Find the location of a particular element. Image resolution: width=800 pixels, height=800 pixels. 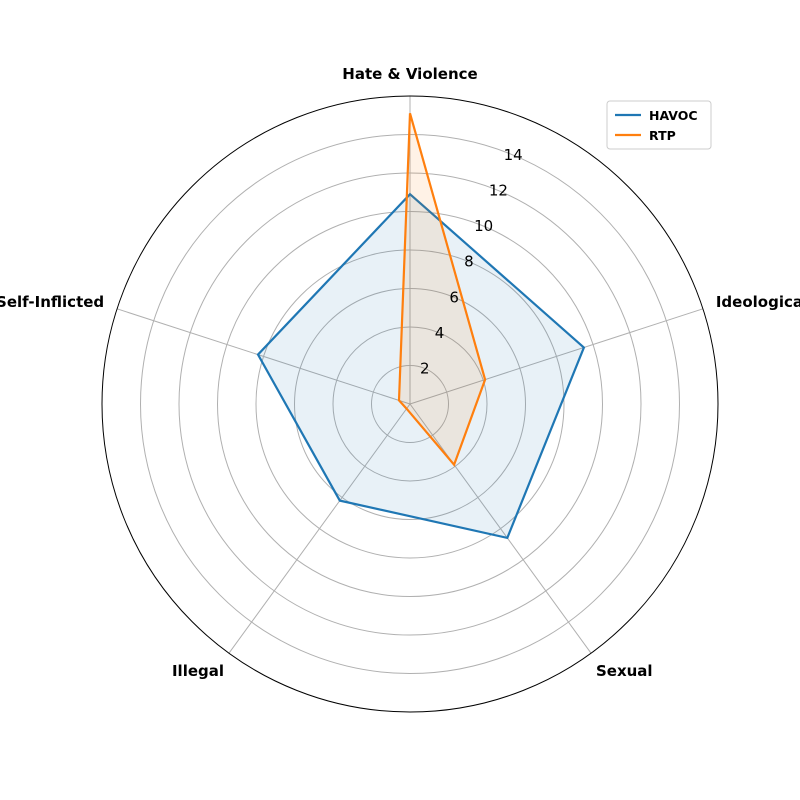

axis-label: Self-Inflicted is located at coordinates (52, 302).